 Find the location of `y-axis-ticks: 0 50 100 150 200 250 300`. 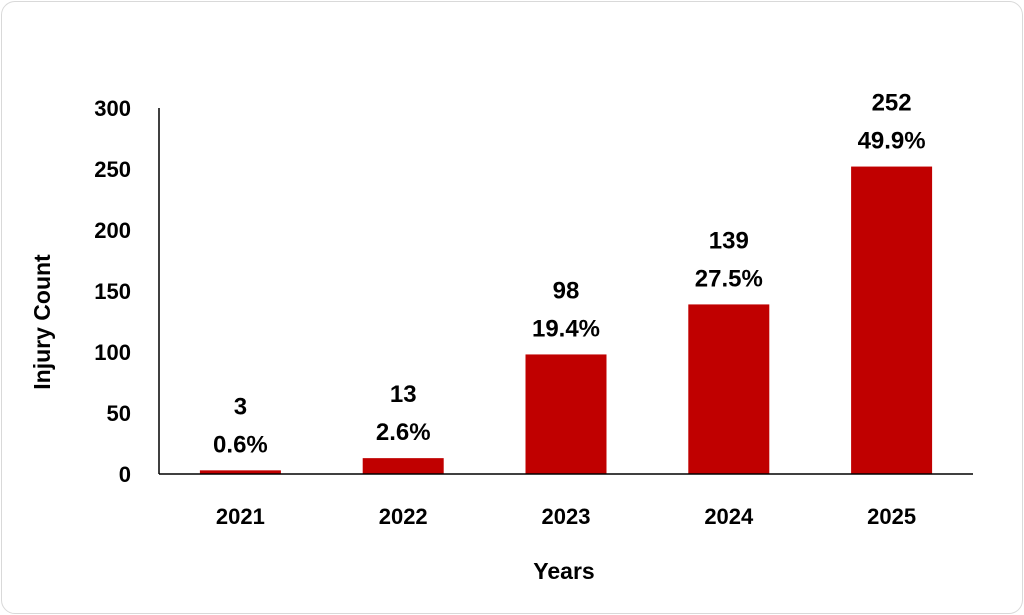

y-axis-ticks: 0 50 100 150 200 250 300 is located at coordinates (112, 291).